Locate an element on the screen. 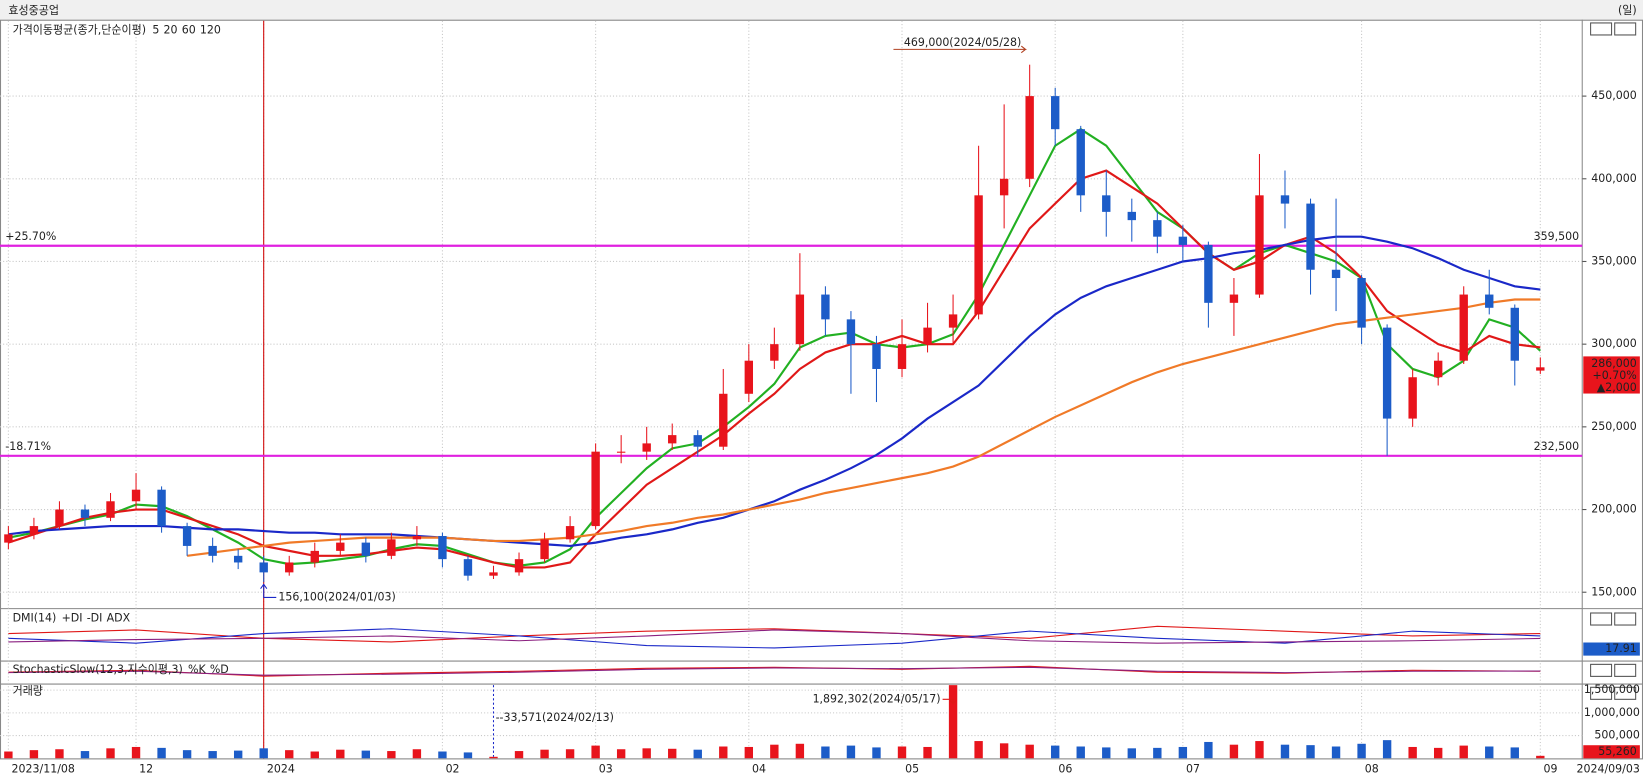 This screenshot has width=1643, height=778. legend-entry: ADX is located at coordinates (119, 617).